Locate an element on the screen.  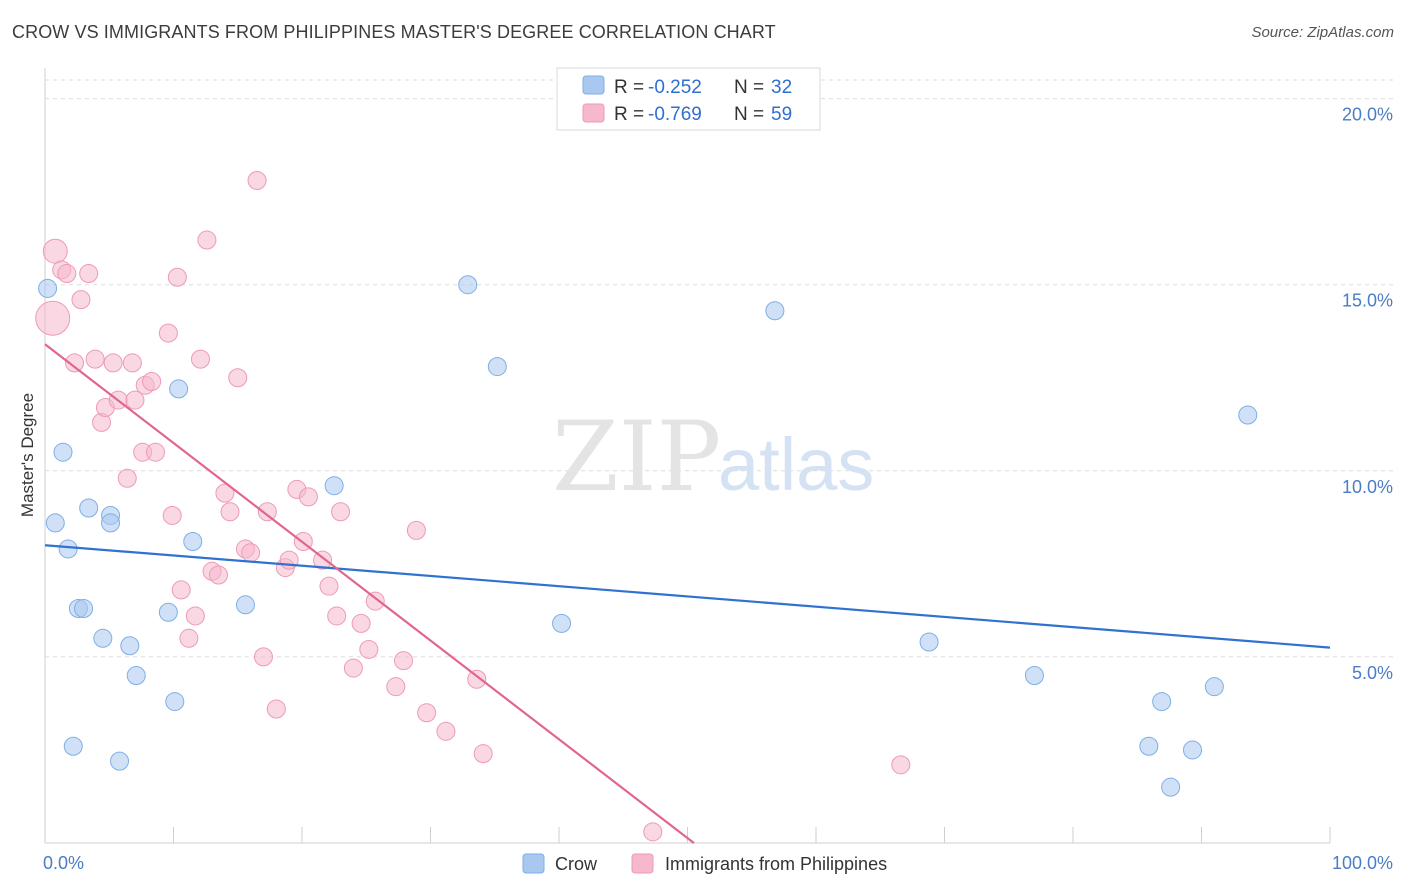
series-legend-label-philippines: Immigrants from Philippines is located at coordinates (776, 864).